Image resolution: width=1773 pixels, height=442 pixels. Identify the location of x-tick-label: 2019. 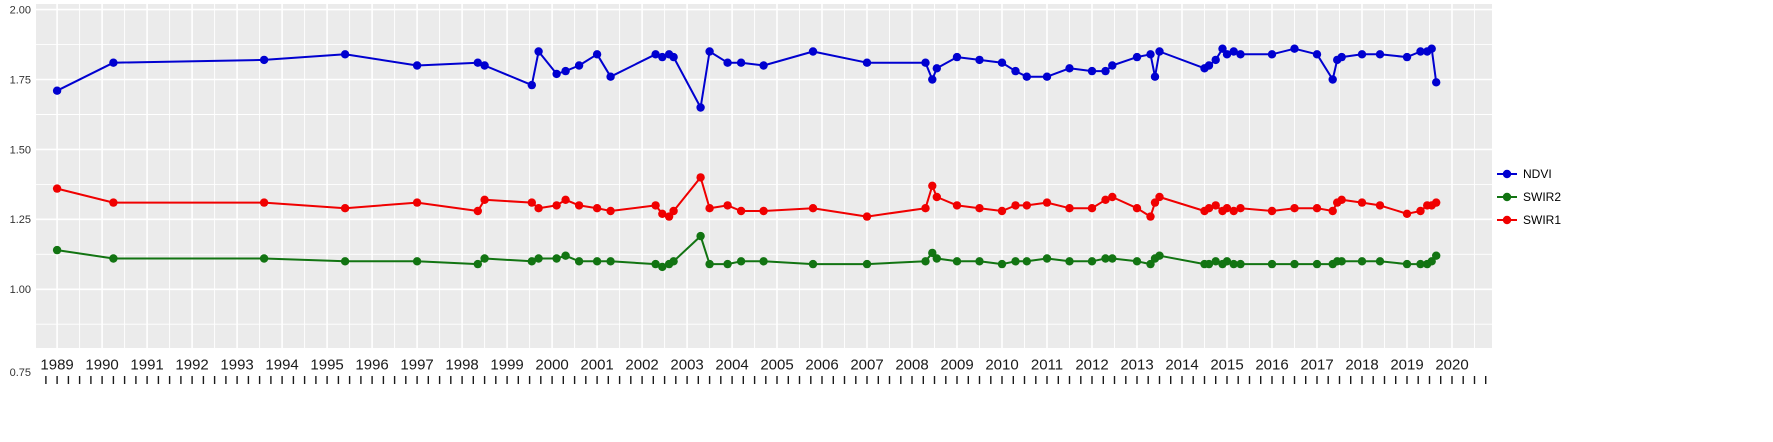
(1406, 364).